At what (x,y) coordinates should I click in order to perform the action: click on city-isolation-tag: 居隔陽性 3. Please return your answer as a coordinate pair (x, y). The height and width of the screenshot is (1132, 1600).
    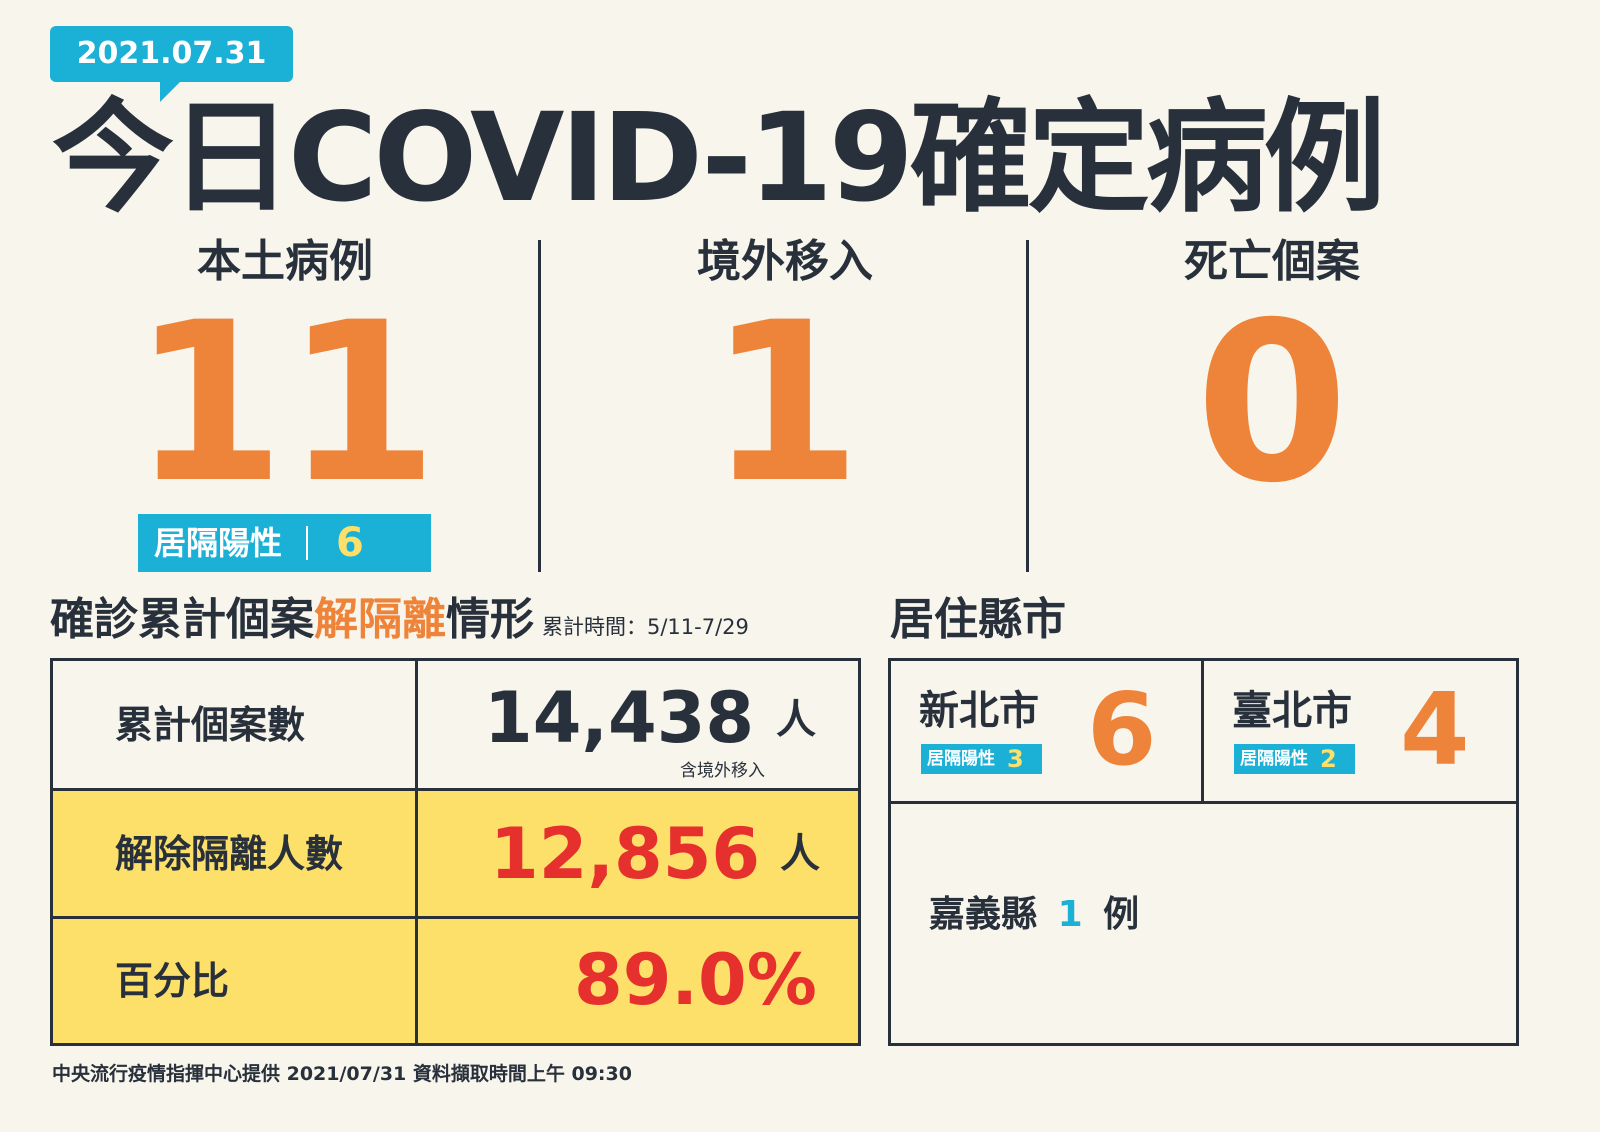
    Looking at the image, I should click on (981, 759).